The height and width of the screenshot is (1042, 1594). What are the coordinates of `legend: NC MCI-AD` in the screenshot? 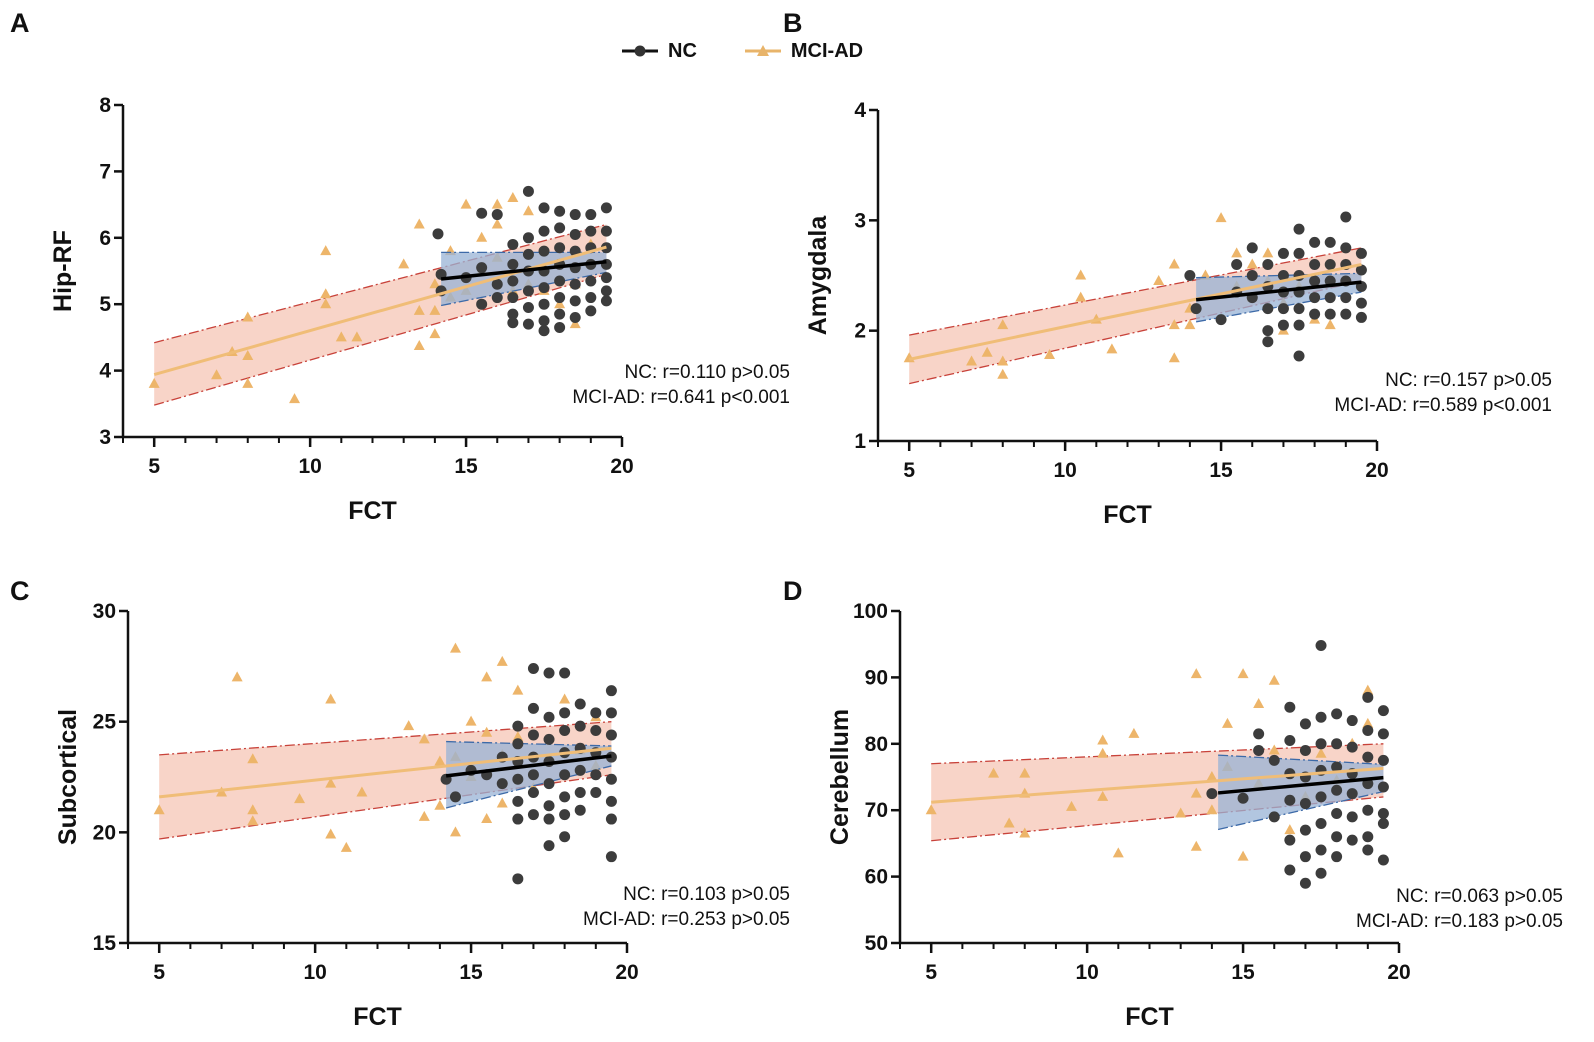 It's located at (764, 51).